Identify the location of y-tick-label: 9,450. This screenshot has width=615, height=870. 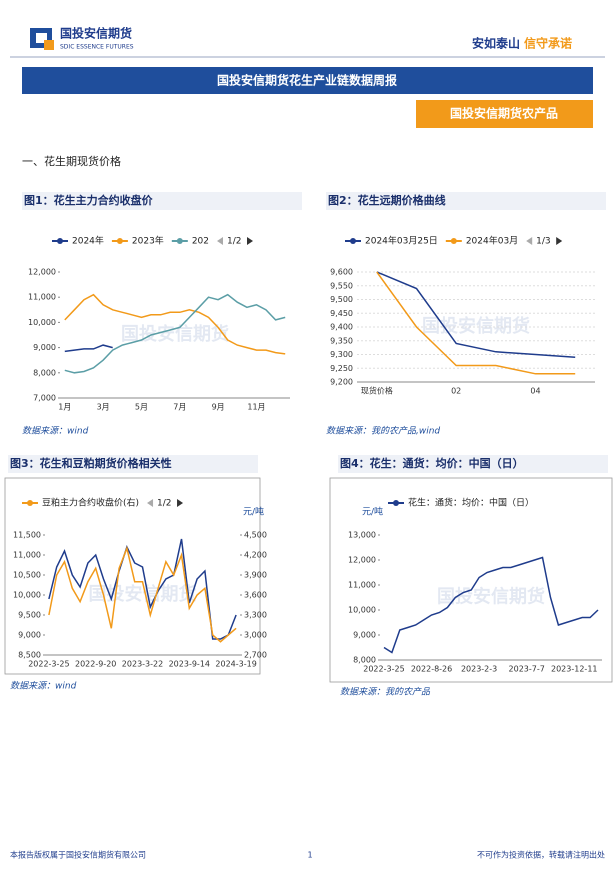
(341, 313).